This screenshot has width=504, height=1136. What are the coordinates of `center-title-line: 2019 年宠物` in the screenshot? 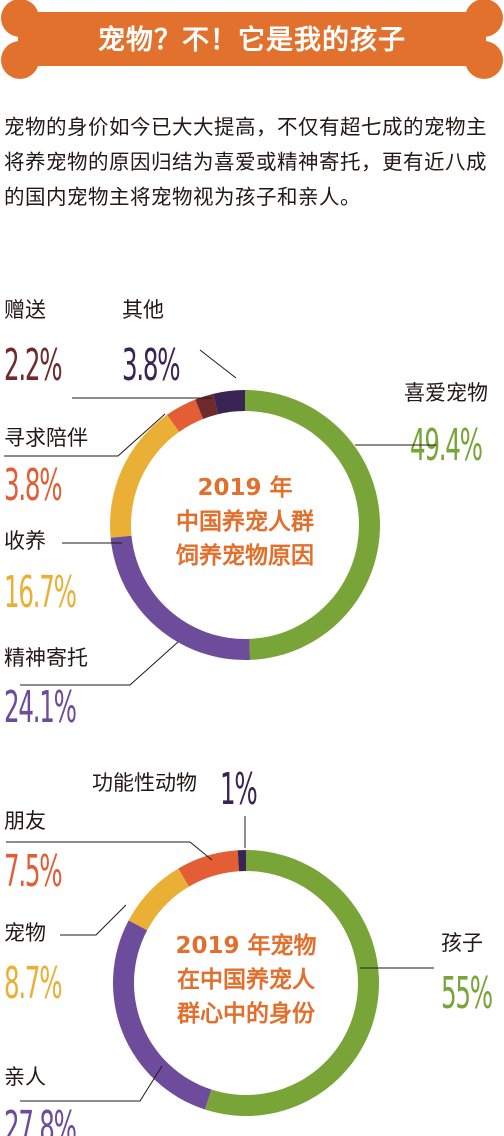 It's located at (245, 945).